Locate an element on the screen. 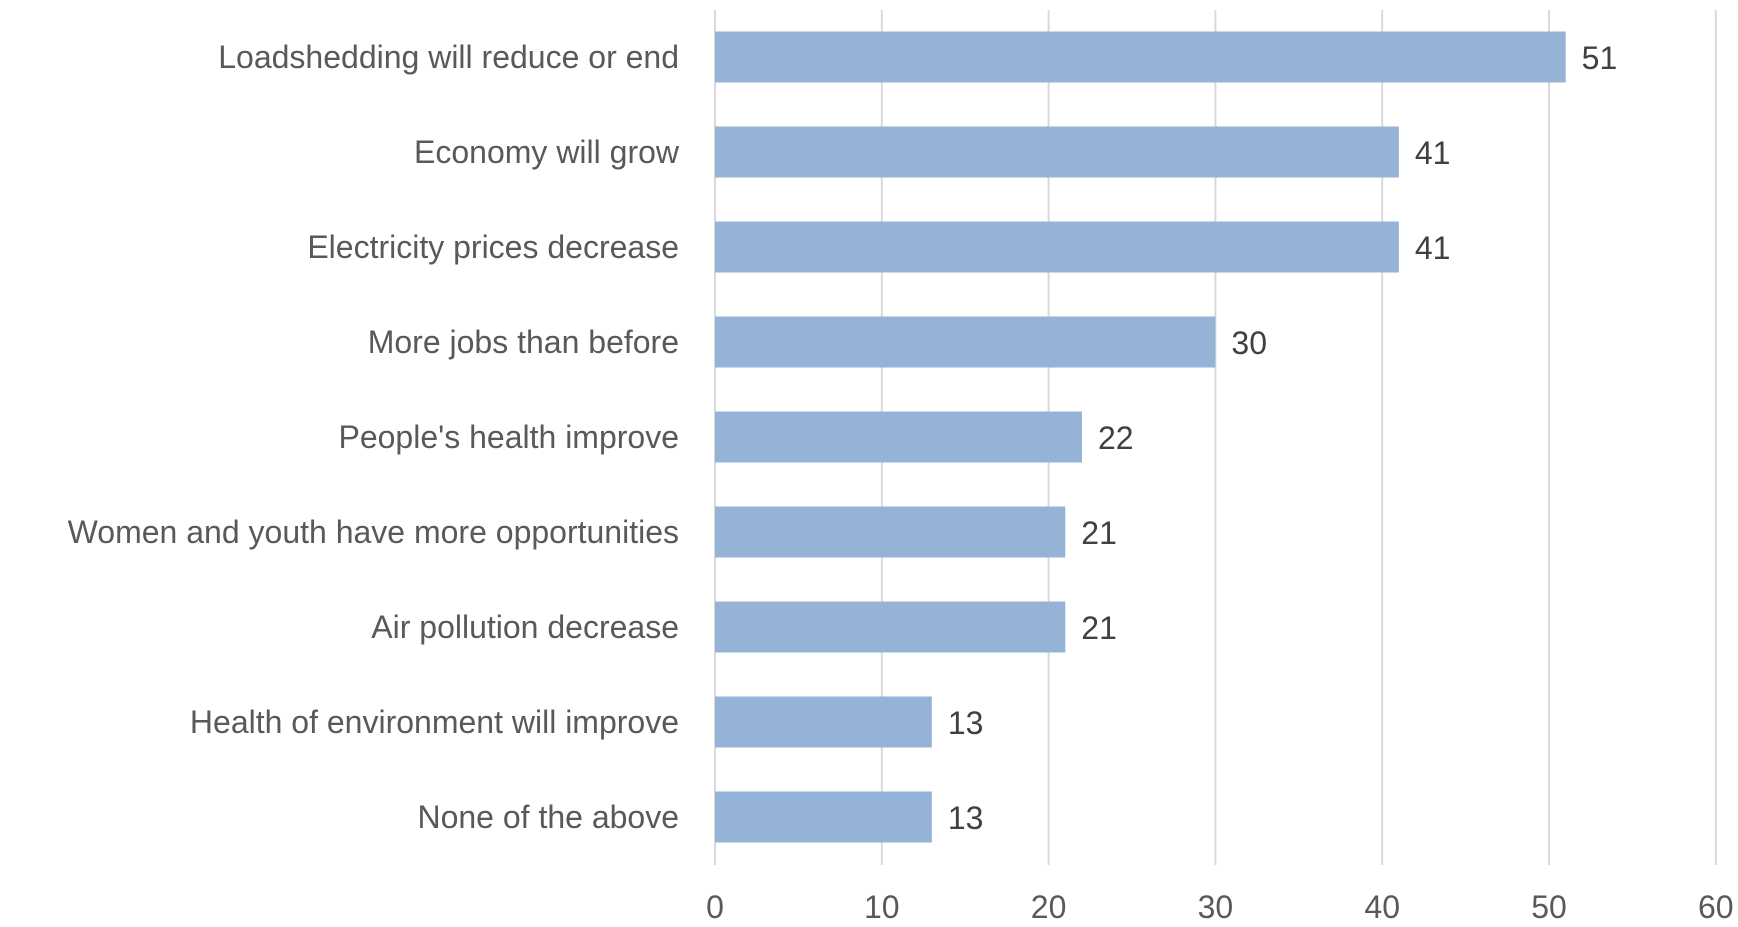 This screenshot has height=927, width=1738. data-label-3: 30 is located at coordinates (1249, 343).